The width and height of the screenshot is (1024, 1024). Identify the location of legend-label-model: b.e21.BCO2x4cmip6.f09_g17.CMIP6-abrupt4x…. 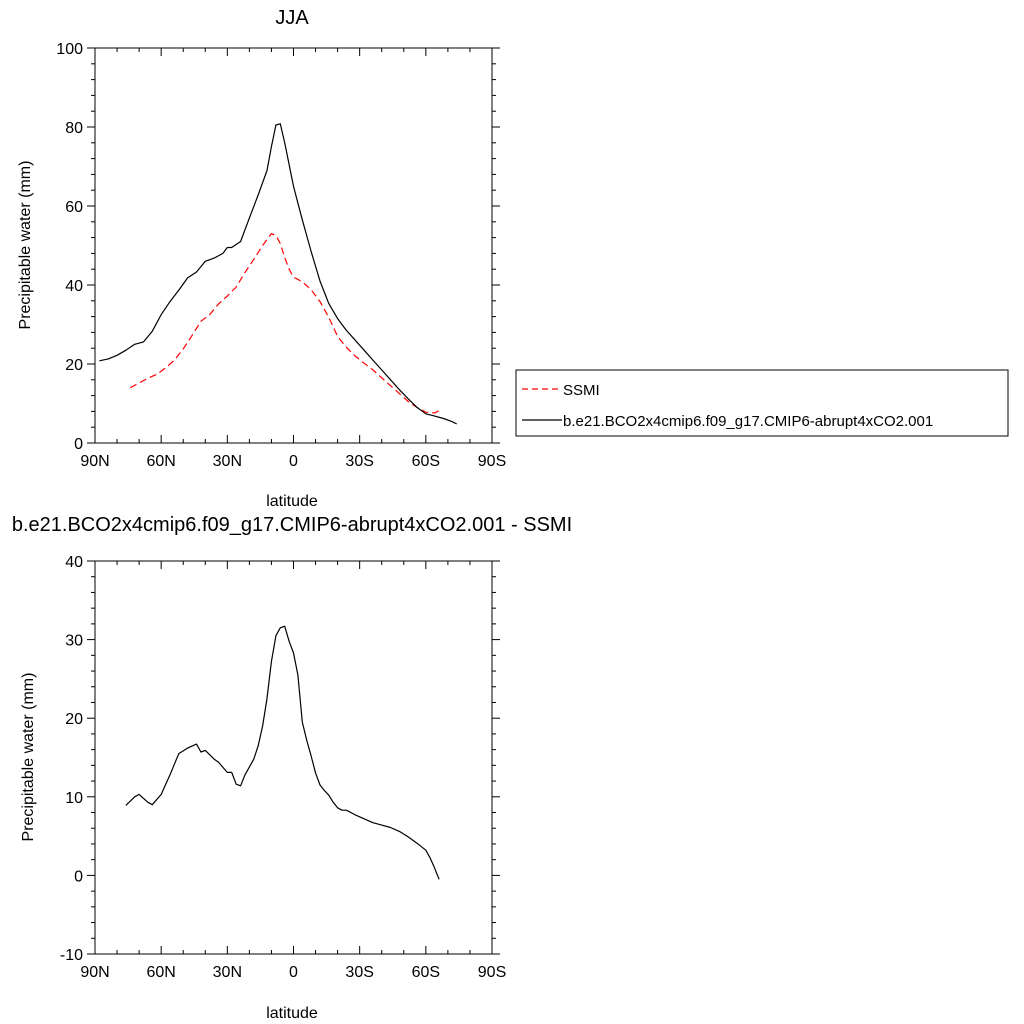
(748, 421).